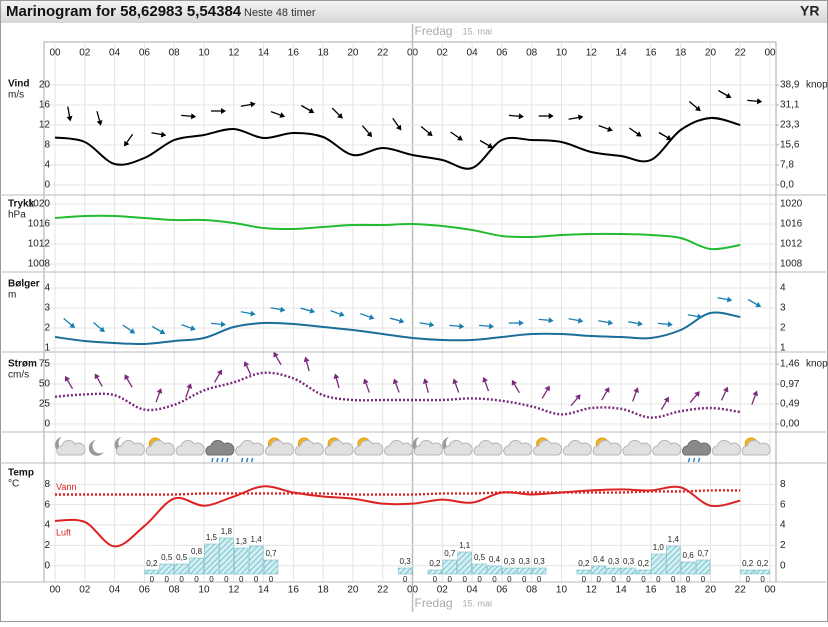 The width and height of the screenshot is (828, 627). Describe the element at coordinates (791, 244) in the screenshot. I see `y-right-tick-label: 1012` at that location.